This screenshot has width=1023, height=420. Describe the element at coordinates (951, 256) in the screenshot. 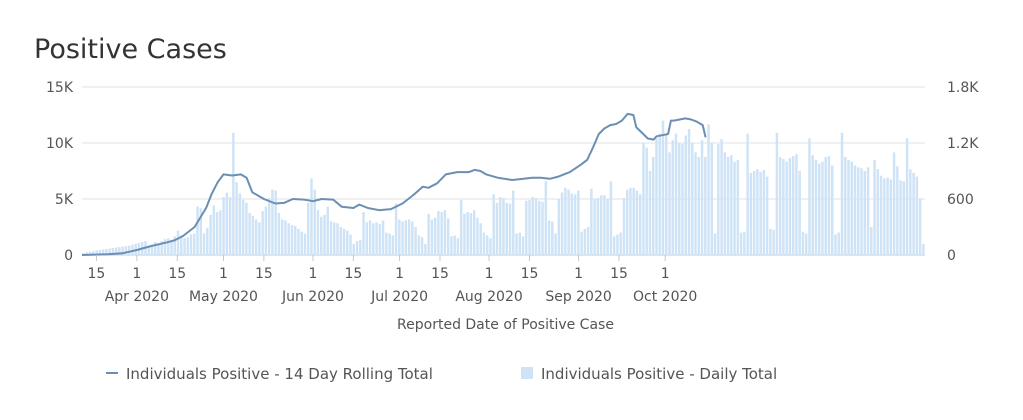

I see `right-tick-label: 0` at that location.